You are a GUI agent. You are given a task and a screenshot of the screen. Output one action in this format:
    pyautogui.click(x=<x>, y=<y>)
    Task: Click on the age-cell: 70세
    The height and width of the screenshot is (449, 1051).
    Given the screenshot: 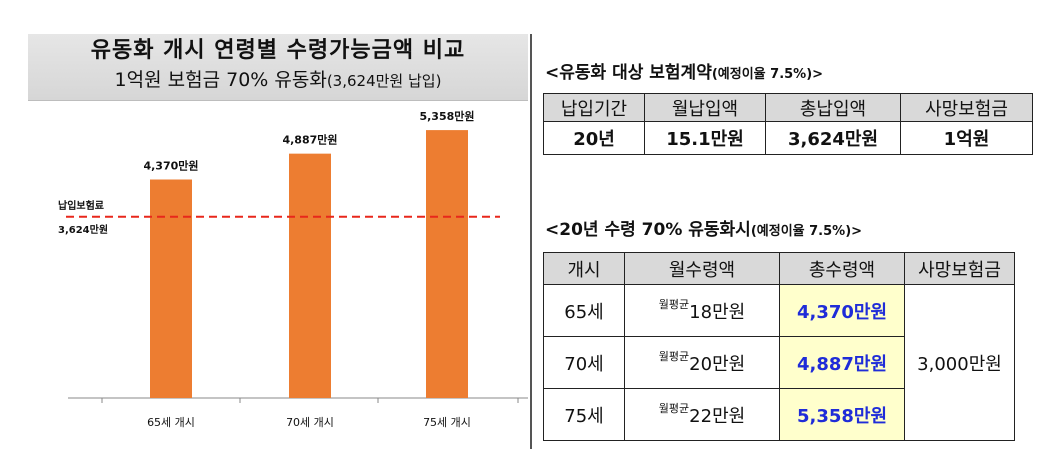 What is the action you would take?
    pyautogui.click(x=584, y=362)
    